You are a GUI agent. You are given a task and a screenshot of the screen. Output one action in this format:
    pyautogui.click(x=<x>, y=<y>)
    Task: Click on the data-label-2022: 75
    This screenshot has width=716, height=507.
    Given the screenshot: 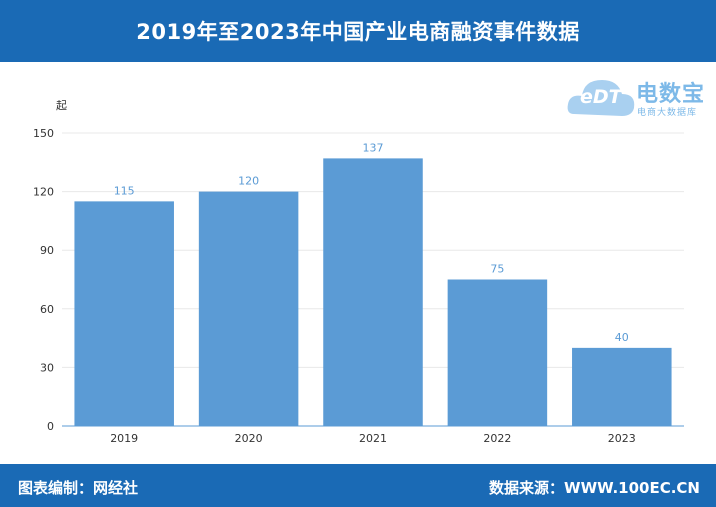 What is the action you would take?
    pyautogui.click(x=497, y=269)
    